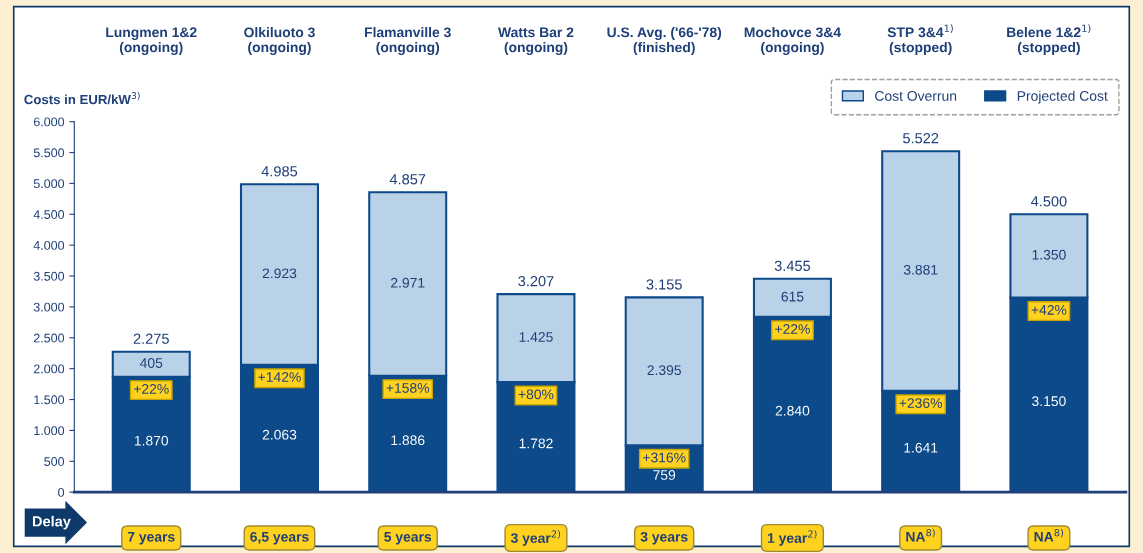  Describe the element at coordinates (279, 273) in the screenshot. I see `data-label: 2.923` at that location.